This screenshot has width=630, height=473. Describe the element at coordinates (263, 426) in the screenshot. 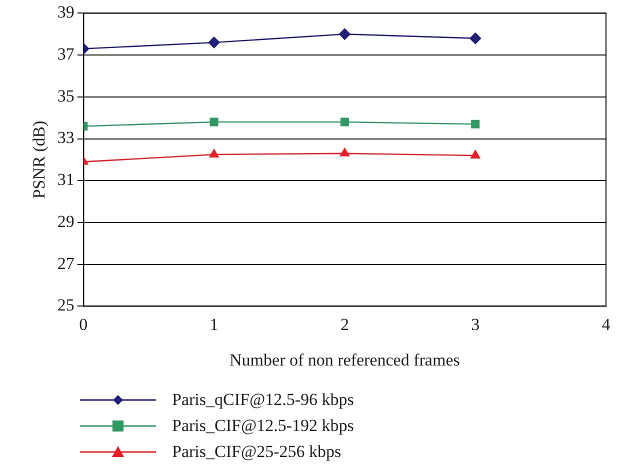

I see `legend-label: Paris_CIF@12.5-192 kbps` at that location.